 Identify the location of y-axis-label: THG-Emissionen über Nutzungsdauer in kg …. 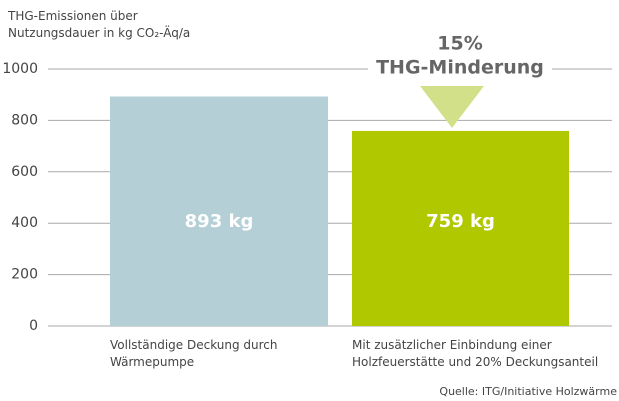
(99, 24).